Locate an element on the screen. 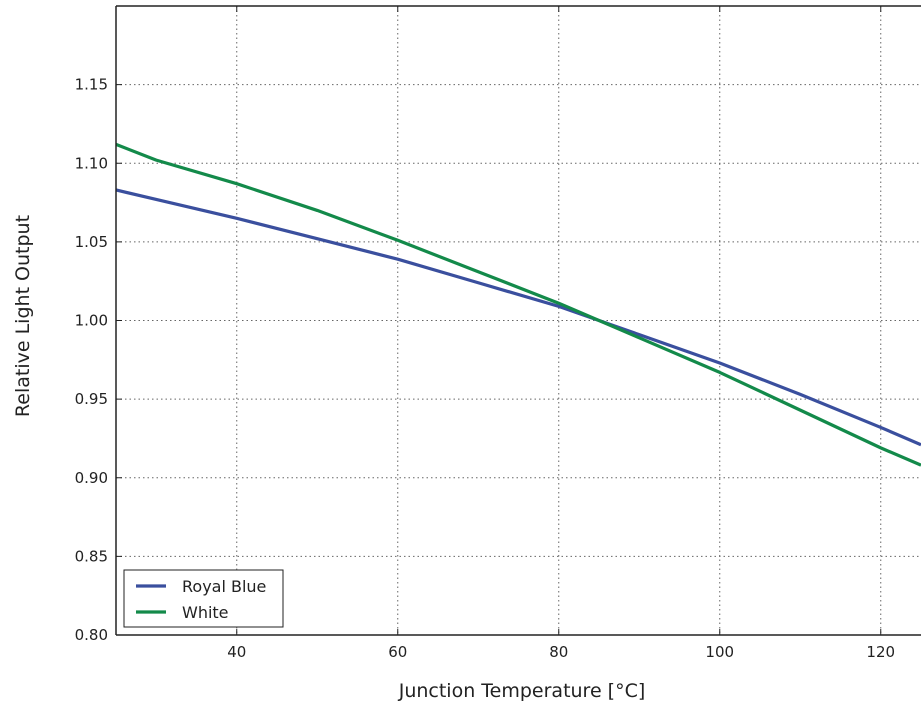 The image size is (921, 707). x-tick-label: 60 is located at coordinates (397, 652).